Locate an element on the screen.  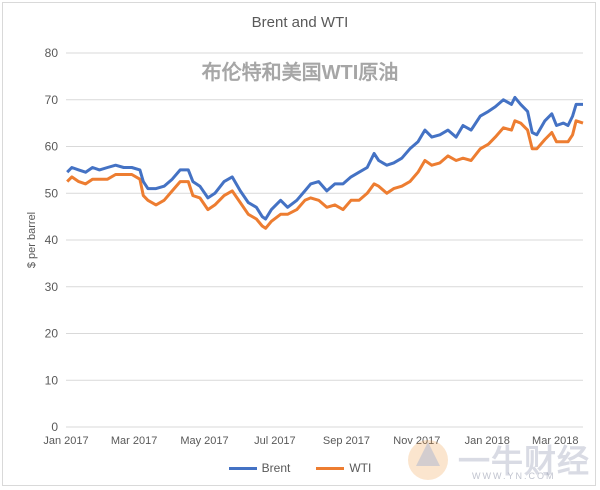
x-tick-label: Jan 2018 is located at coordinates (487, 441).